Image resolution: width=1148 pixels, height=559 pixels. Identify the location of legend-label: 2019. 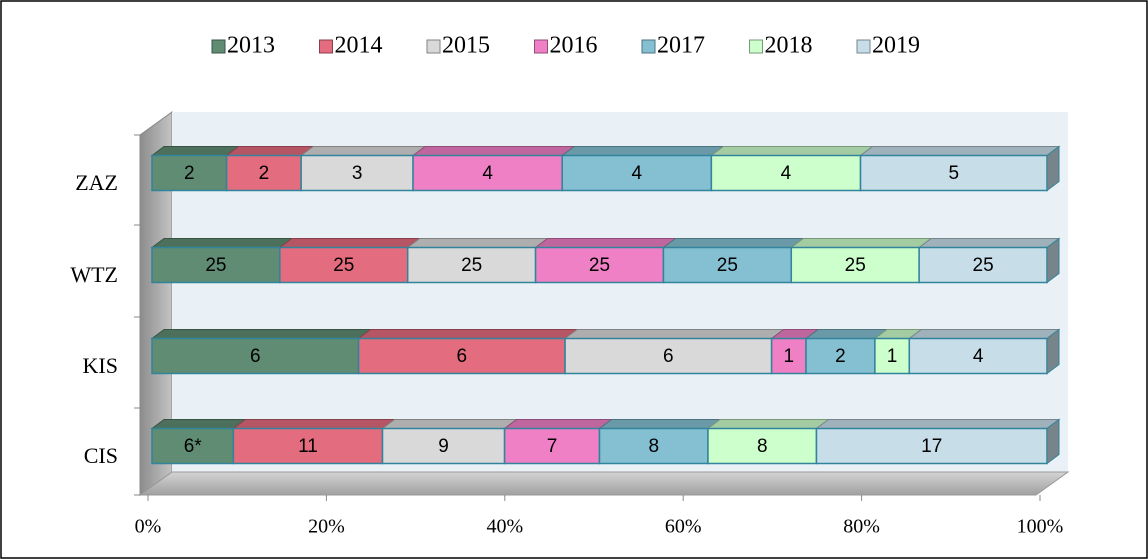
(896, 46).